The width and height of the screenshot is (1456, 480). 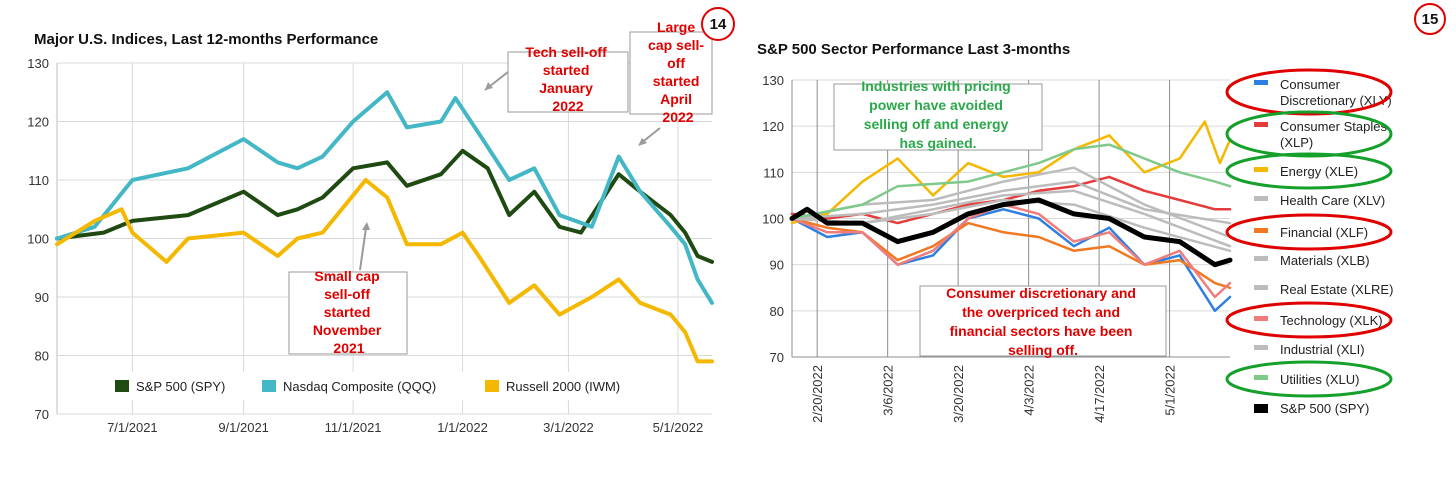 I want to click on series-line-utilities-xlu, so click(x=1011, y=181).